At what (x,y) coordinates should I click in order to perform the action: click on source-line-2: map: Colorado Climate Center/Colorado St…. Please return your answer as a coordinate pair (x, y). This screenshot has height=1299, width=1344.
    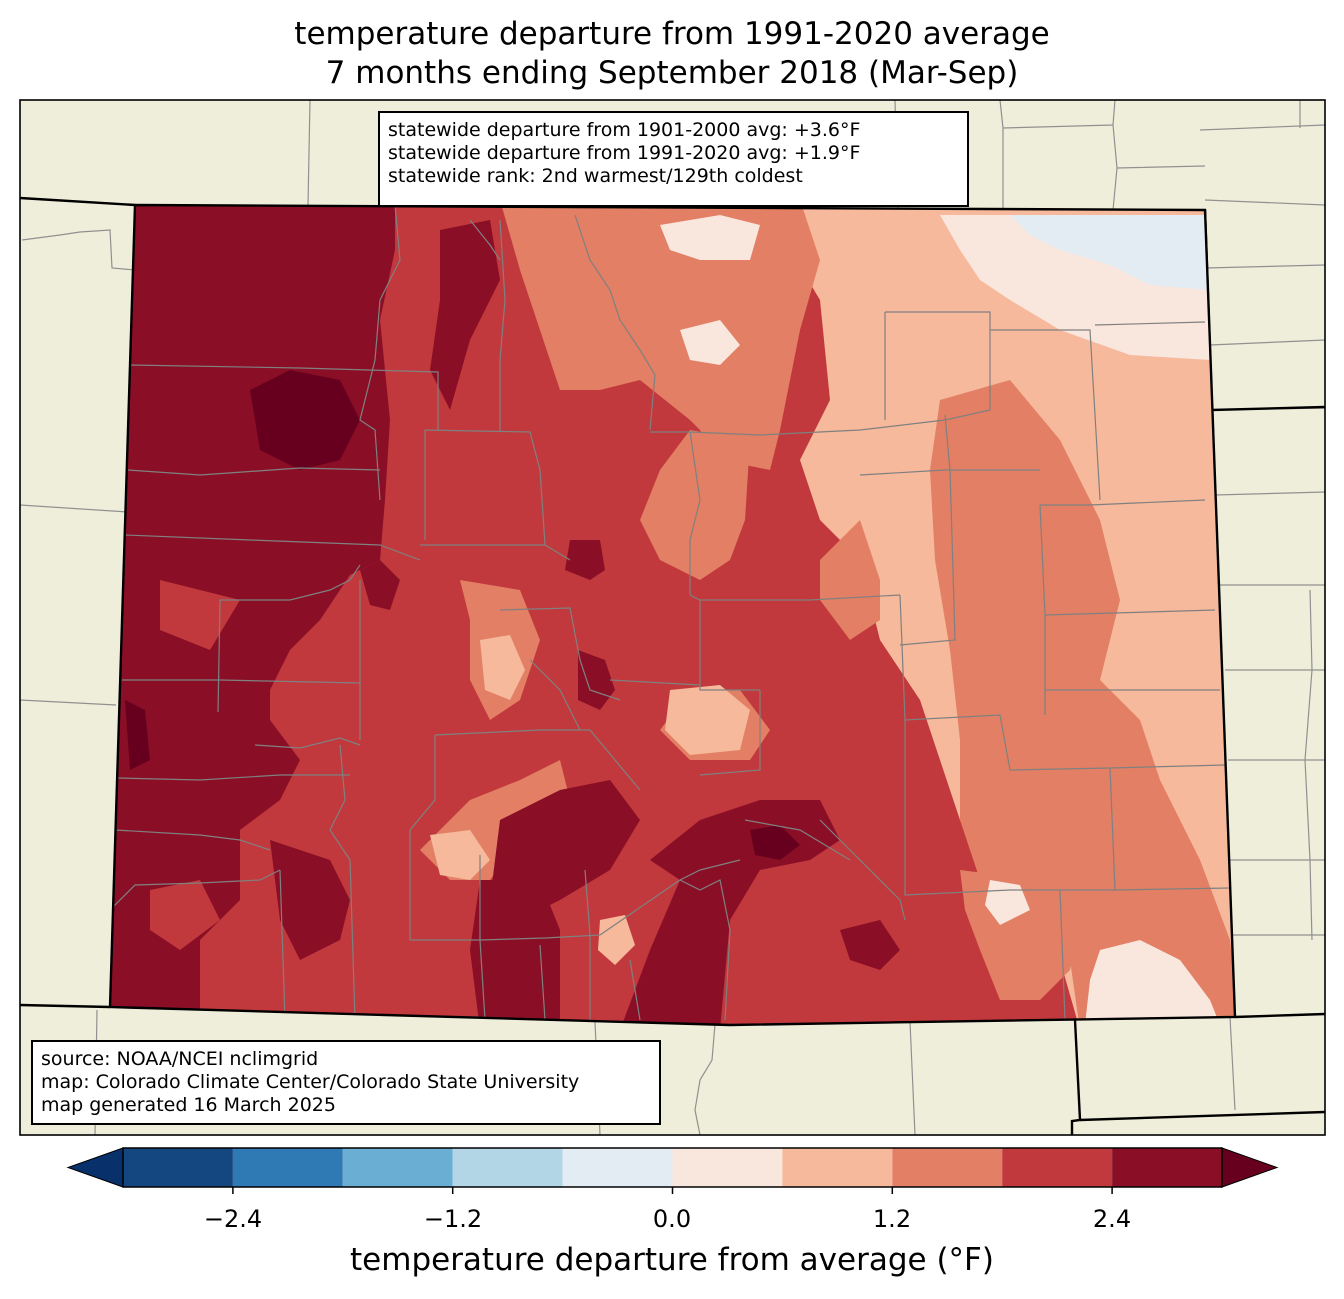
    Looking at the image, I should click on (310, 1082).